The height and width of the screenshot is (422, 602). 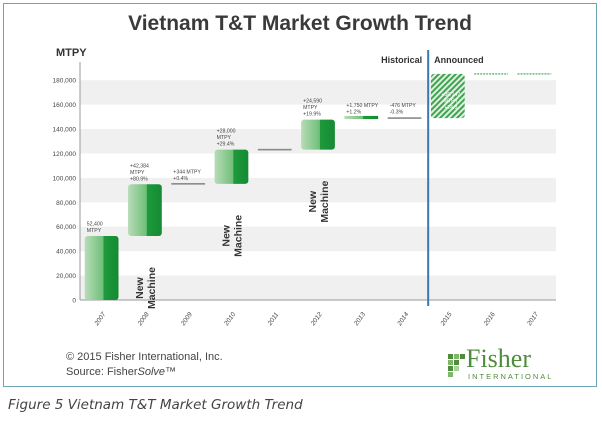 I want to click on y-tick-label: 180,000, so click(x=65, y=81).